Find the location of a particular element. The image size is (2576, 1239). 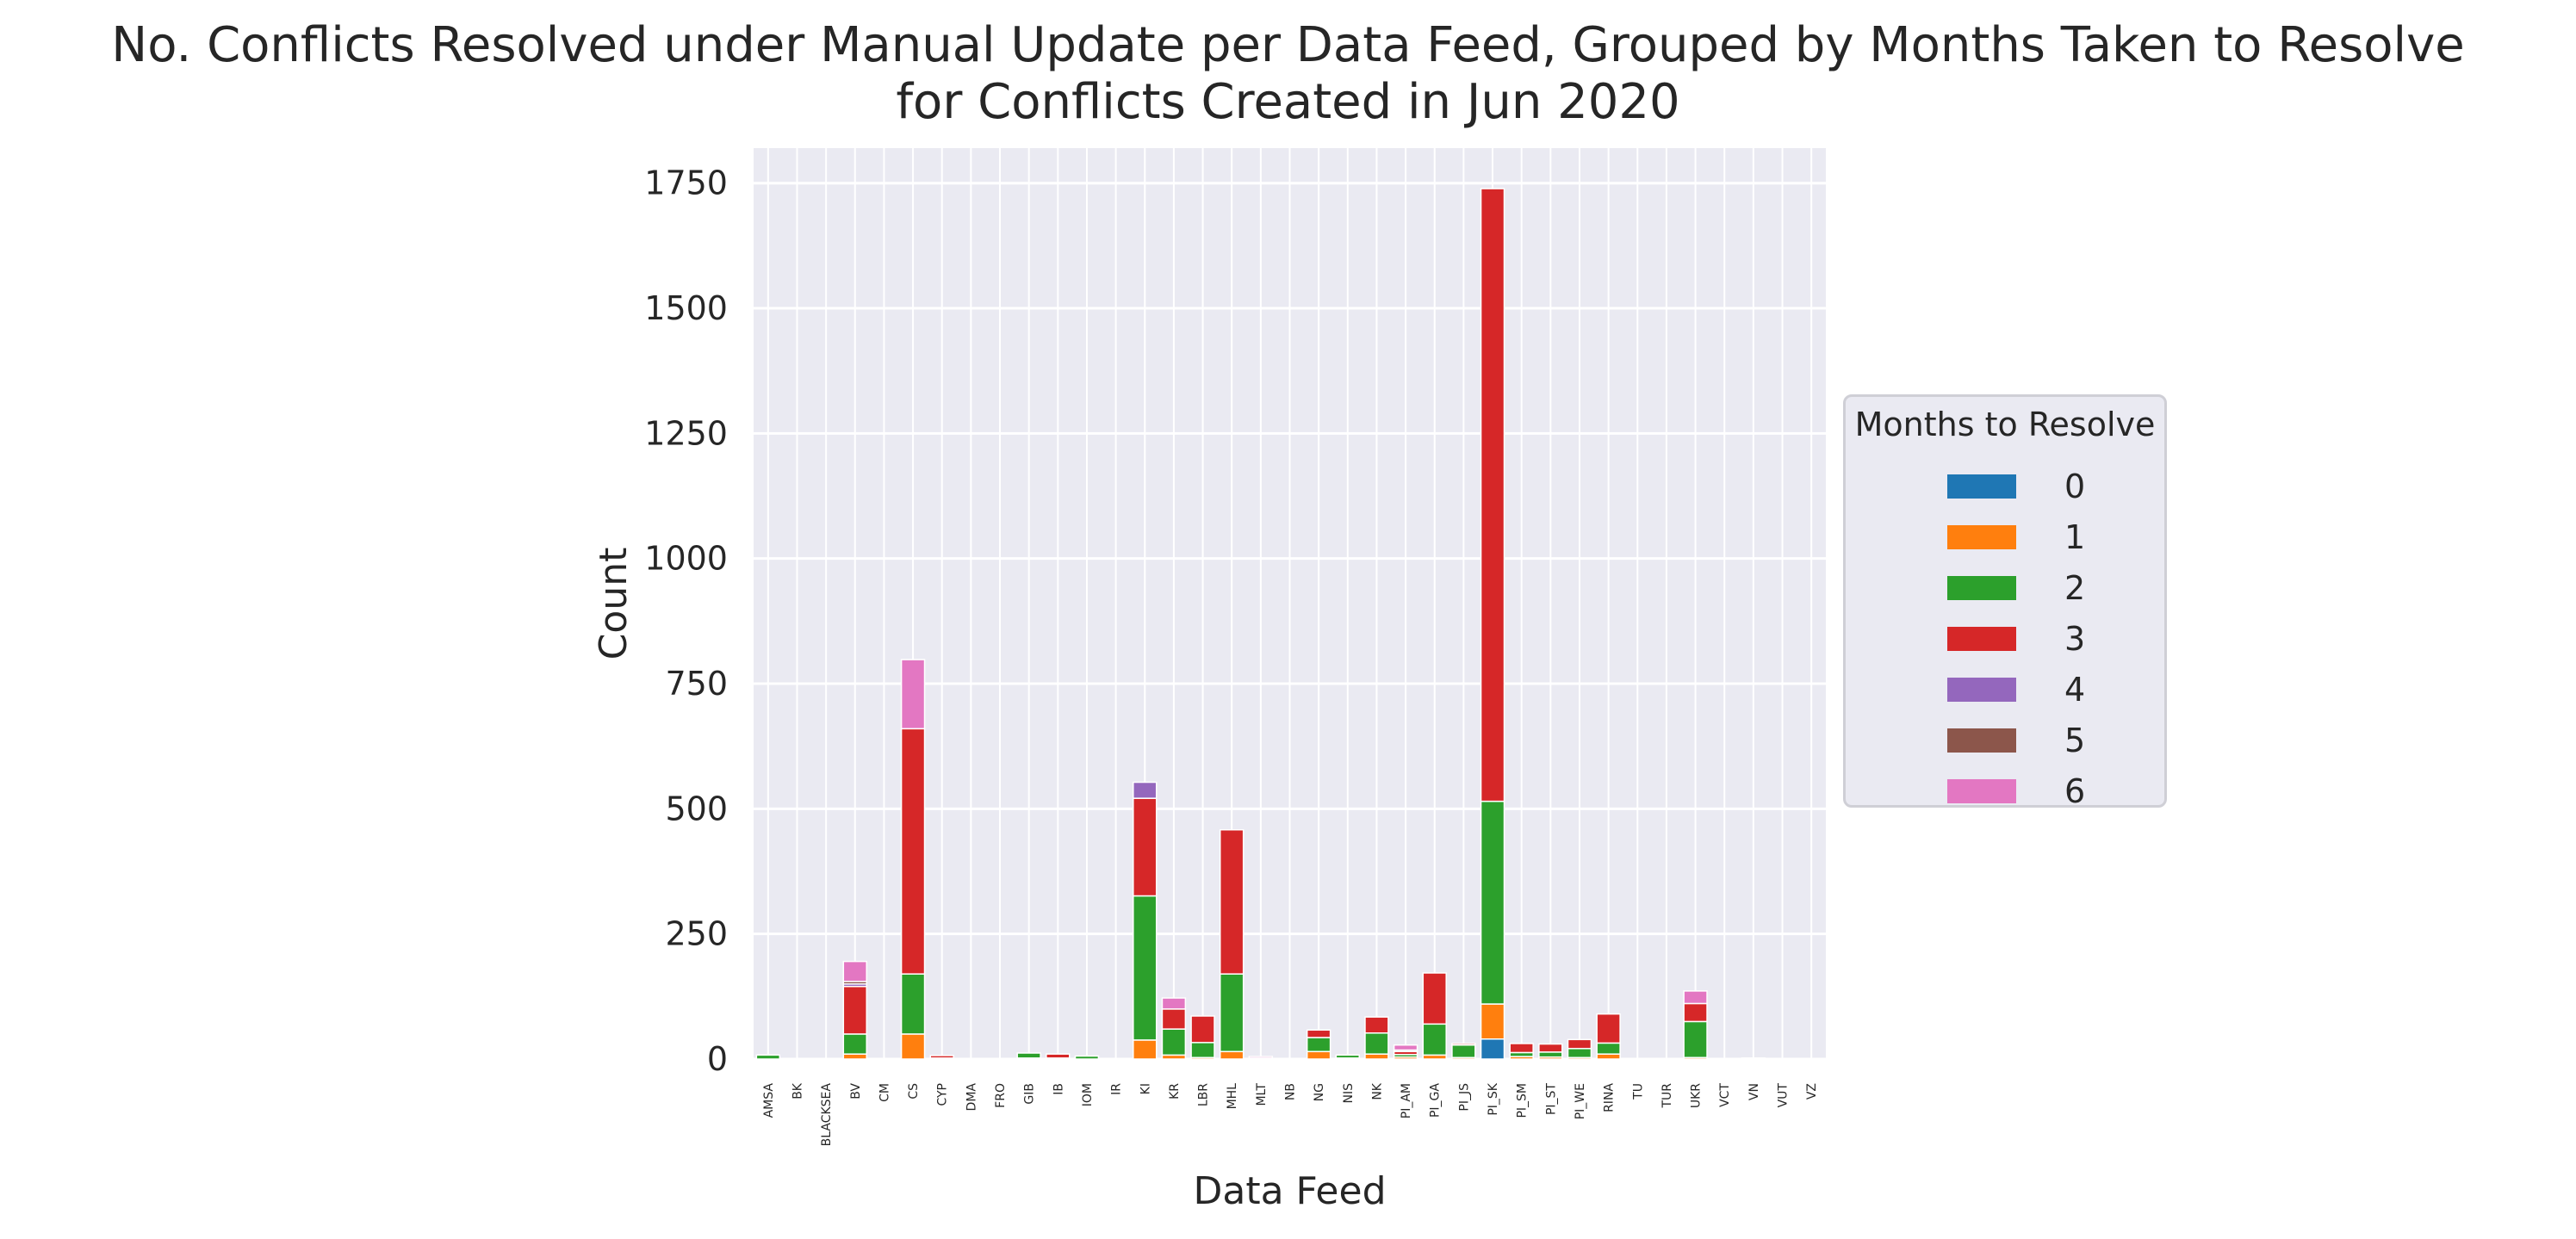

legend-label: 0 is located at coordinates (2075, 486).